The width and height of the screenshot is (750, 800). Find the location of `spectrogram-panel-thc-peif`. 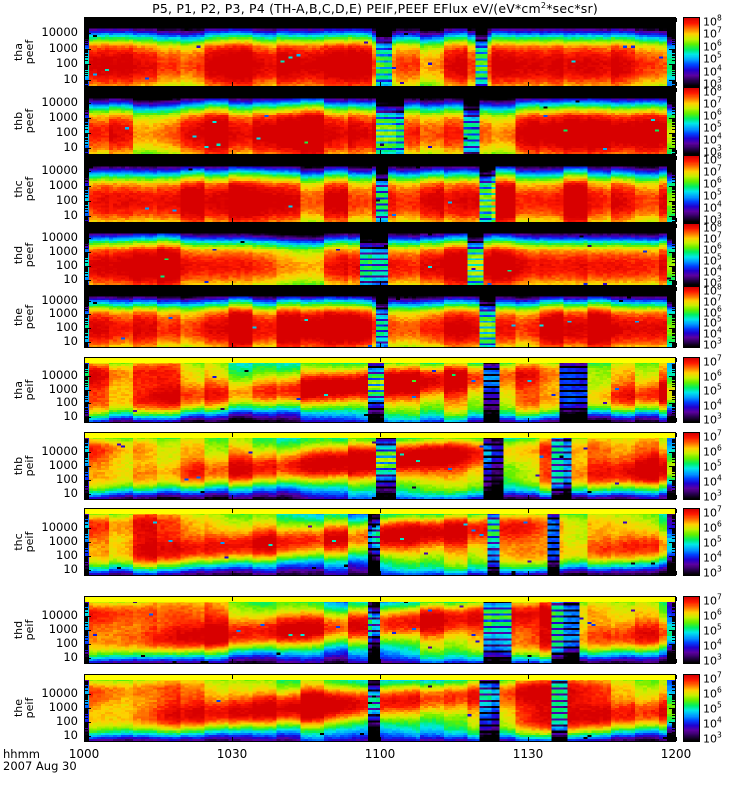

spectrogram-panel-thc-peif is located at coordinates (380, 542).